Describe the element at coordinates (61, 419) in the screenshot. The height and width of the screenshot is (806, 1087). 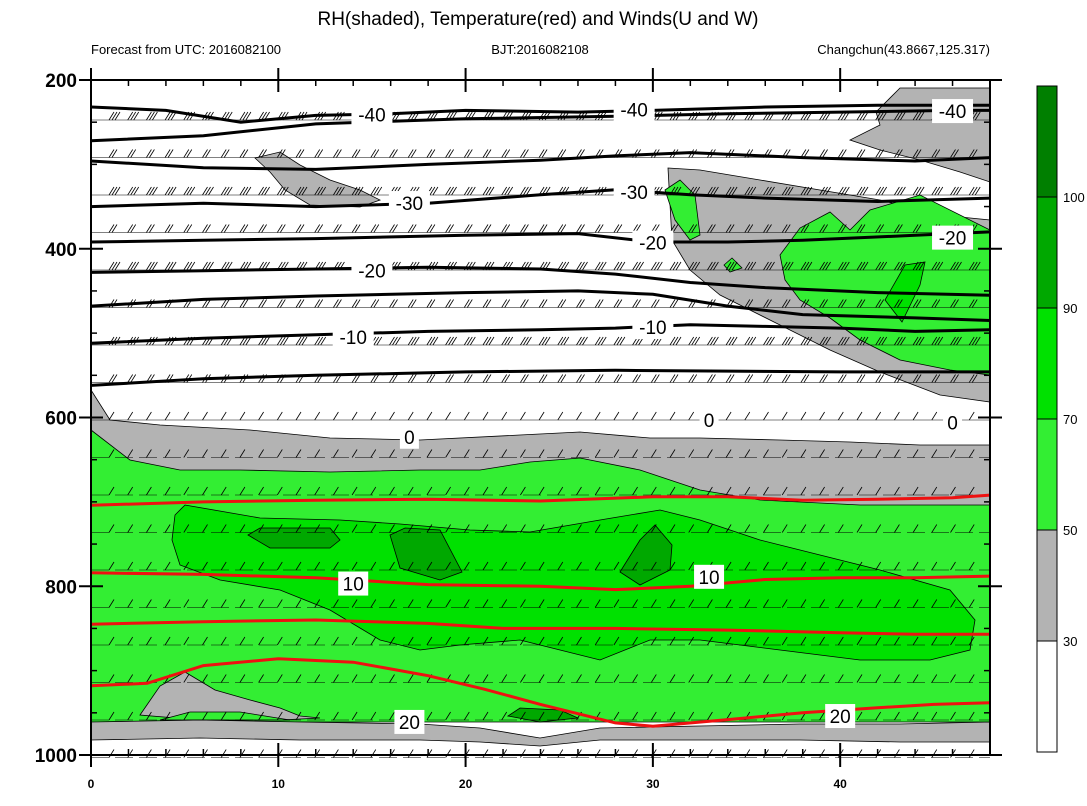
I see `y-tick-label: 600` at that location.